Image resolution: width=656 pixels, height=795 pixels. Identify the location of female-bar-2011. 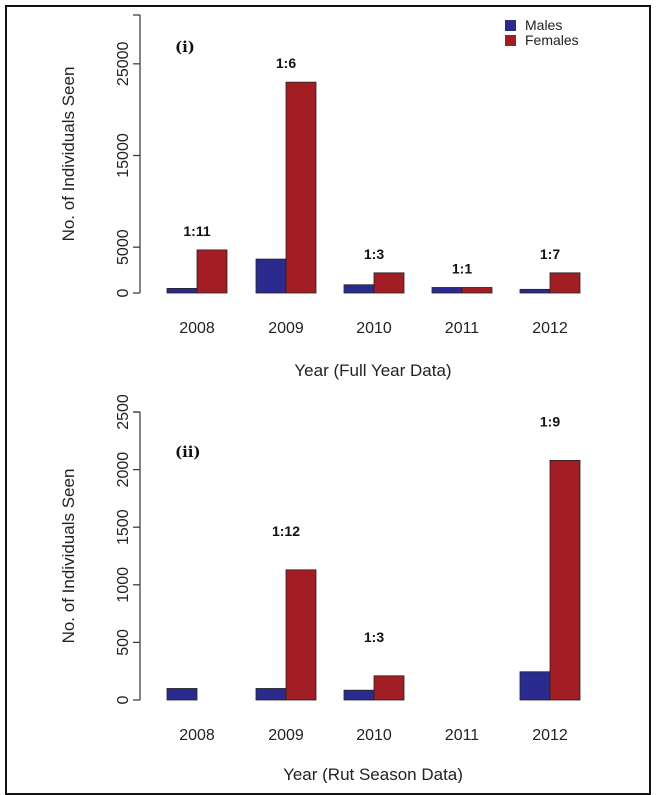
(477, 290).